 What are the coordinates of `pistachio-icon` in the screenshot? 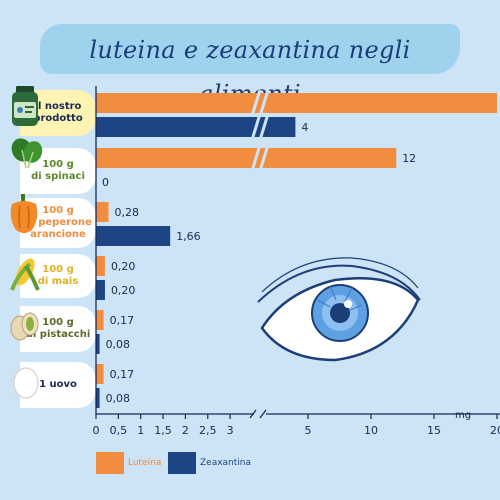 It's located at (24, 326).